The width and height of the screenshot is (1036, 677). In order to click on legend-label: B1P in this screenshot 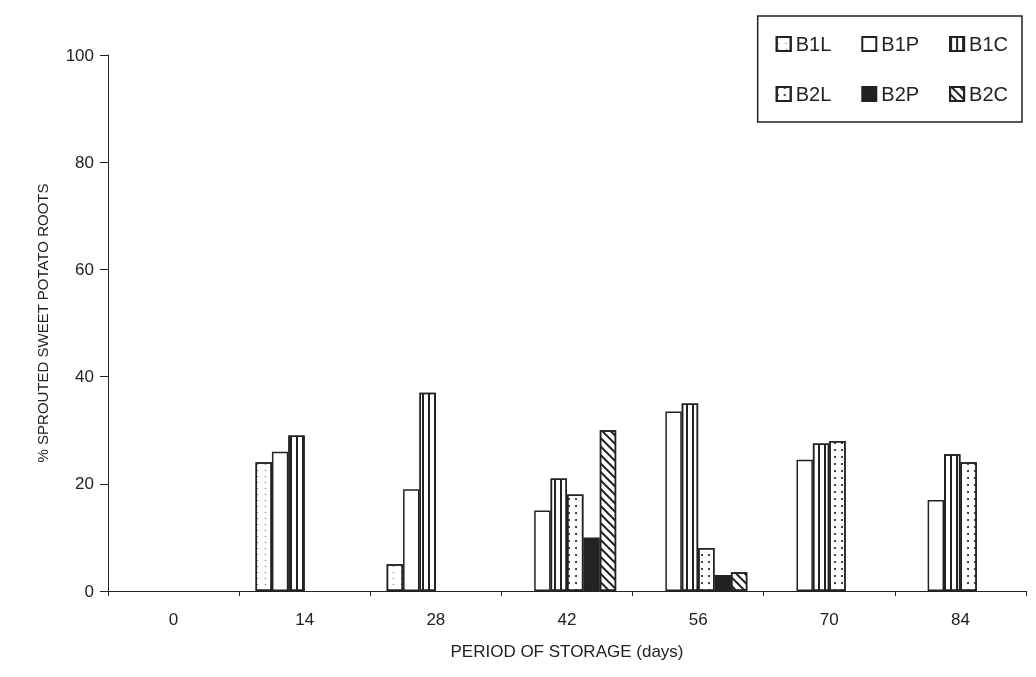, I will do `click(900, 44)`.